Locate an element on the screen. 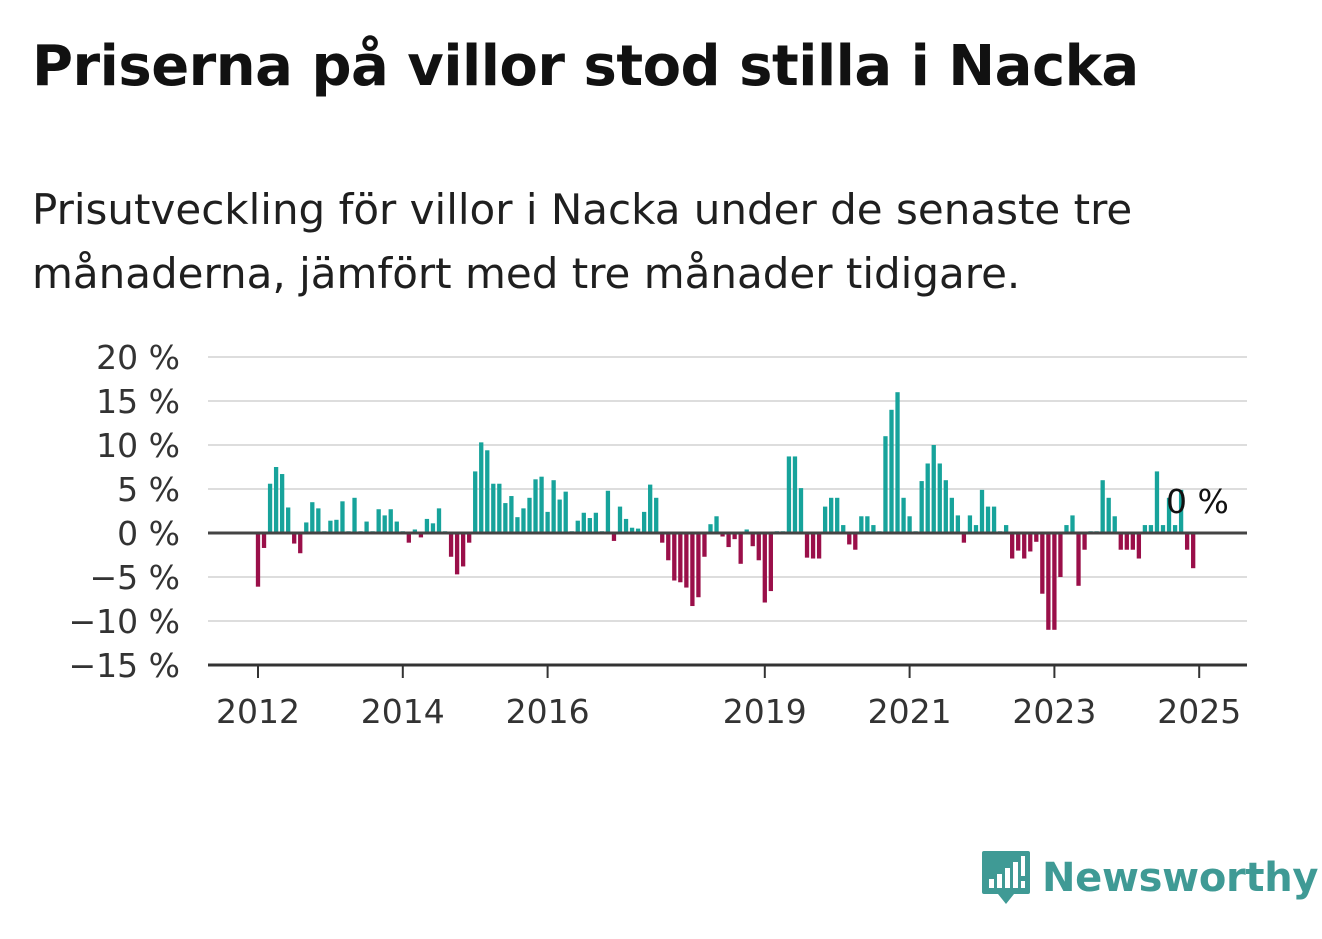  y-axis-labels: 20 % 15 % 10 % 5 % 0 % −5 % −10 % −15 % is located at coordinates (125, 511).